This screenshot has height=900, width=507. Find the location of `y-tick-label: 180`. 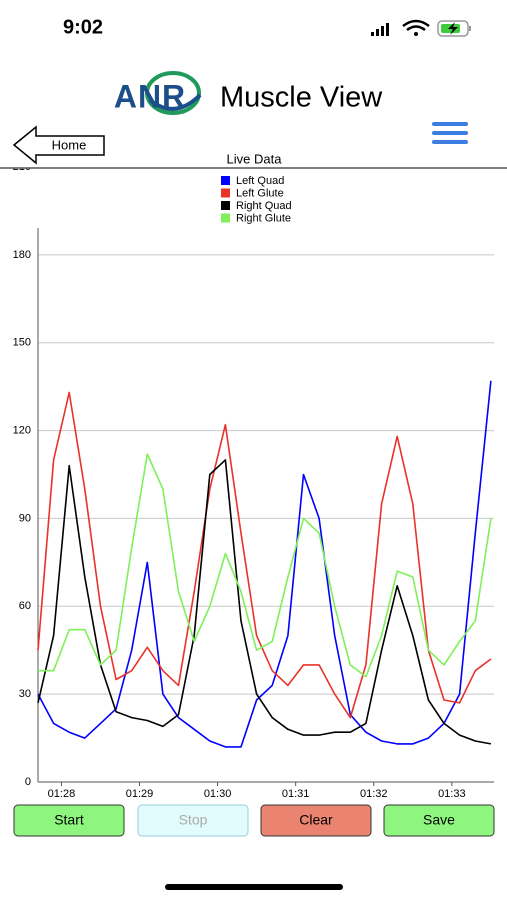

y-tick-label: 180 is located at coordinates (22, 255).